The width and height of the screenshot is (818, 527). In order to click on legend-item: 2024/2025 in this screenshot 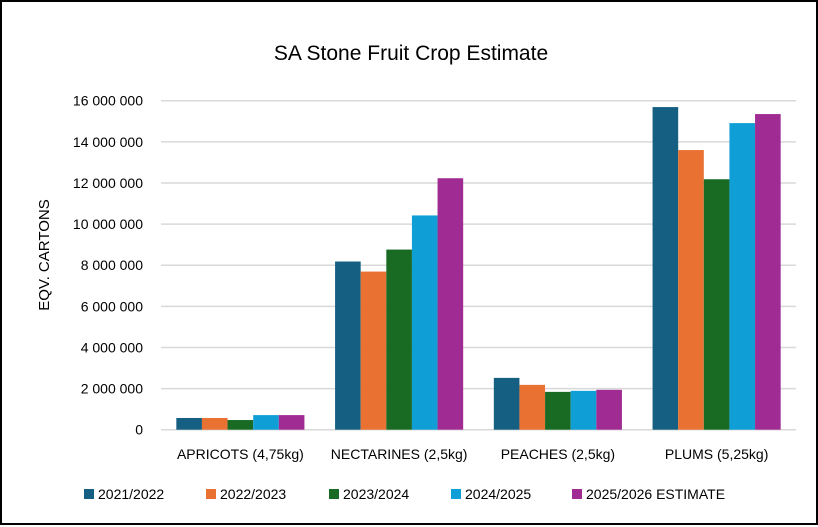, I will do `click(491, 494)`.